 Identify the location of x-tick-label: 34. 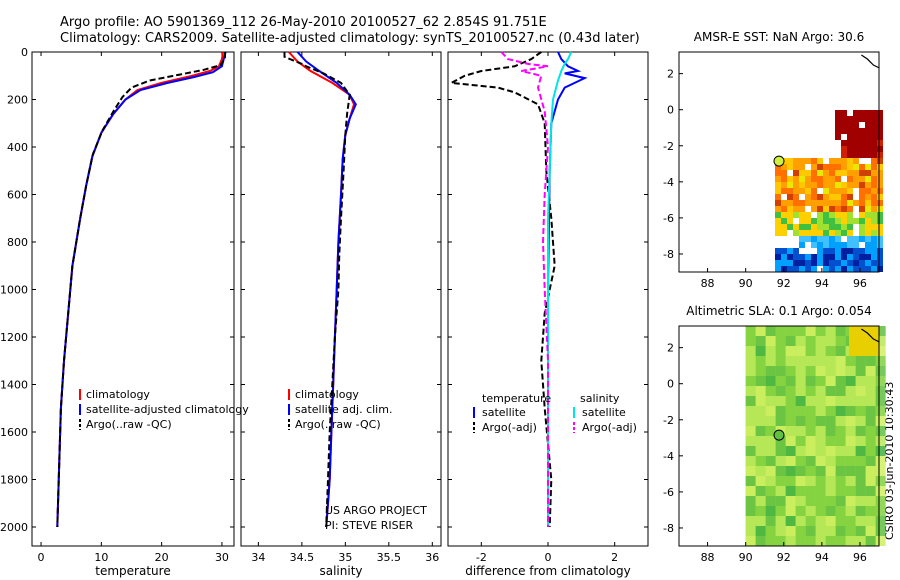
(258, 557).